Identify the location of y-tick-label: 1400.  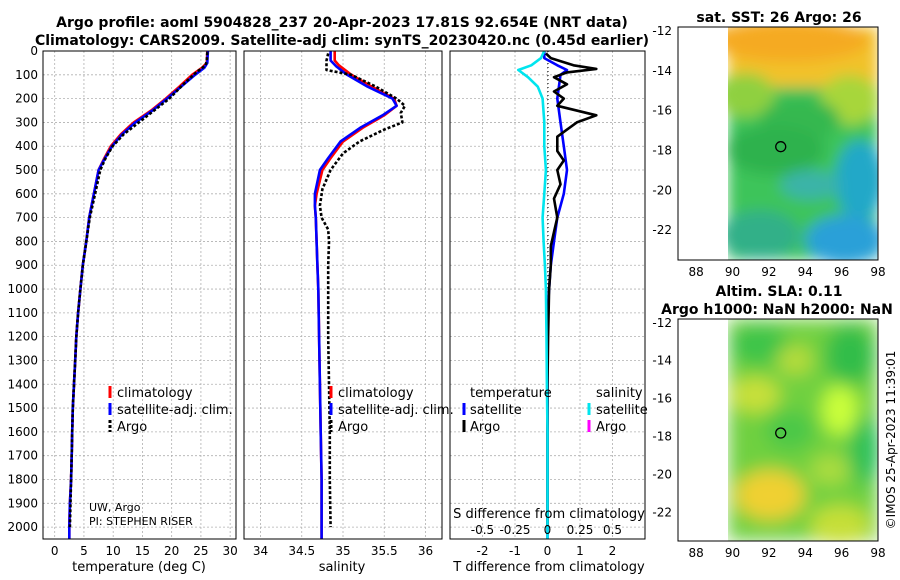
(22, 384).